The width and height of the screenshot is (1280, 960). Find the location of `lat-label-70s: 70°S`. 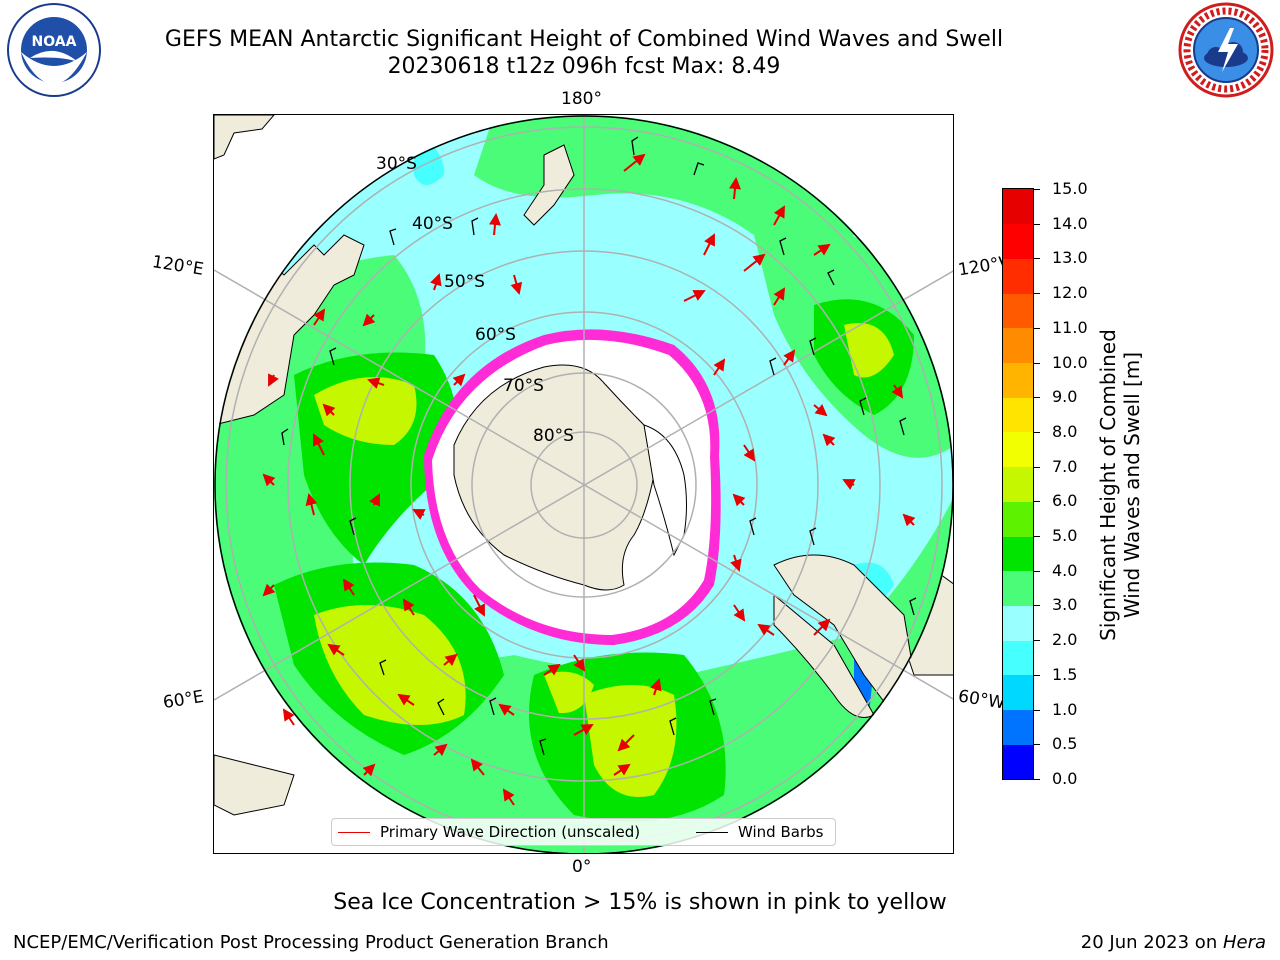

lat-label-70s: 70°S is located at coordinates (523, 386).